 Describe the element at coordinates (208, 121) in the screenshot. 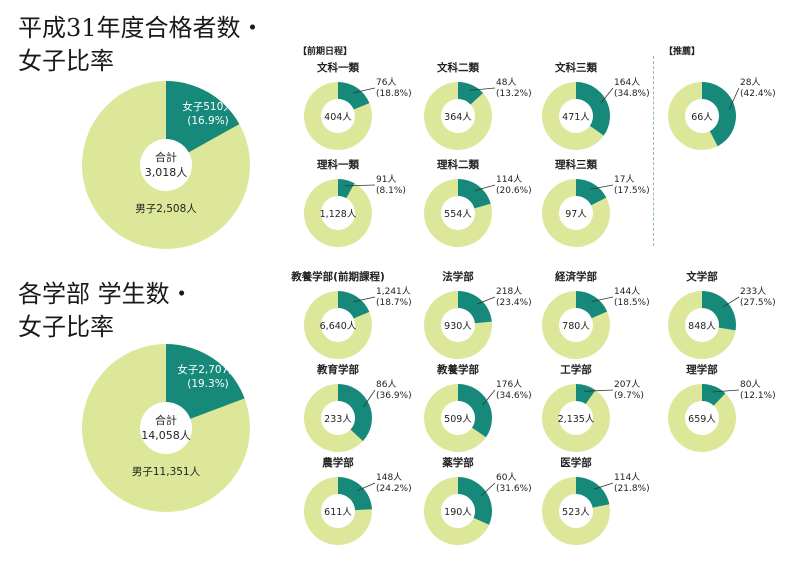

I see `pie-female-percent-0: (16.9%)` at that location.